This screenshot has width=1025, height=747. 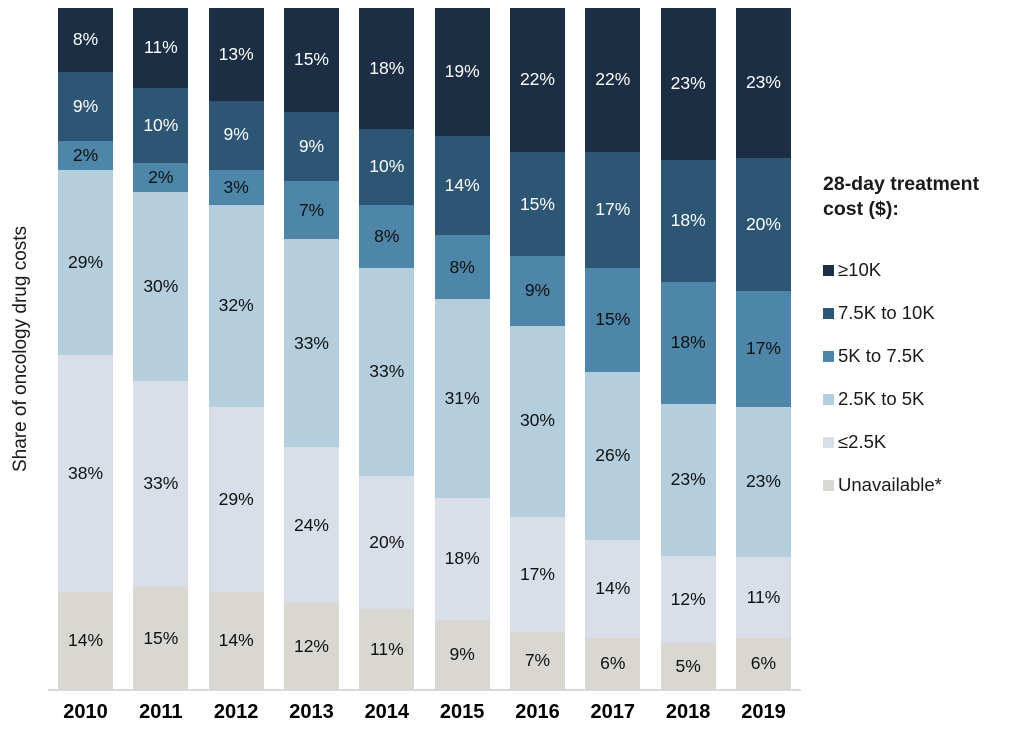 I want to click on bar-segment-2012-5: 14%, so click(x=236, y=641).